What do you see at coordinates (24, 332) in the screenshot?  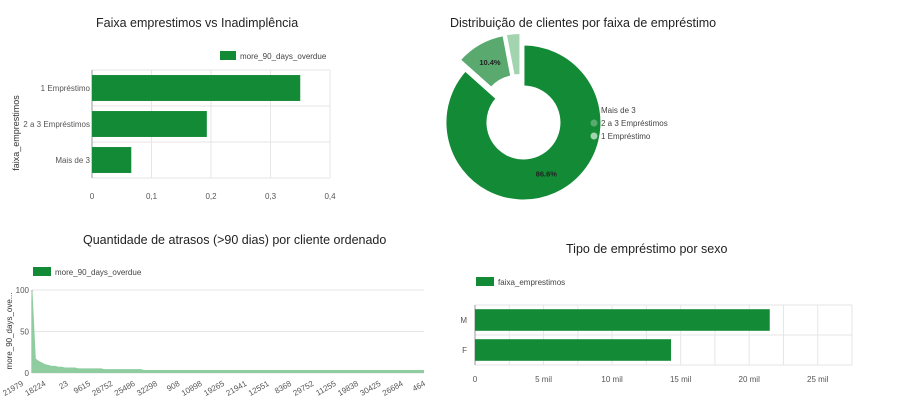 I see `y-tick-label: 50` at bounding box center [24, 332].